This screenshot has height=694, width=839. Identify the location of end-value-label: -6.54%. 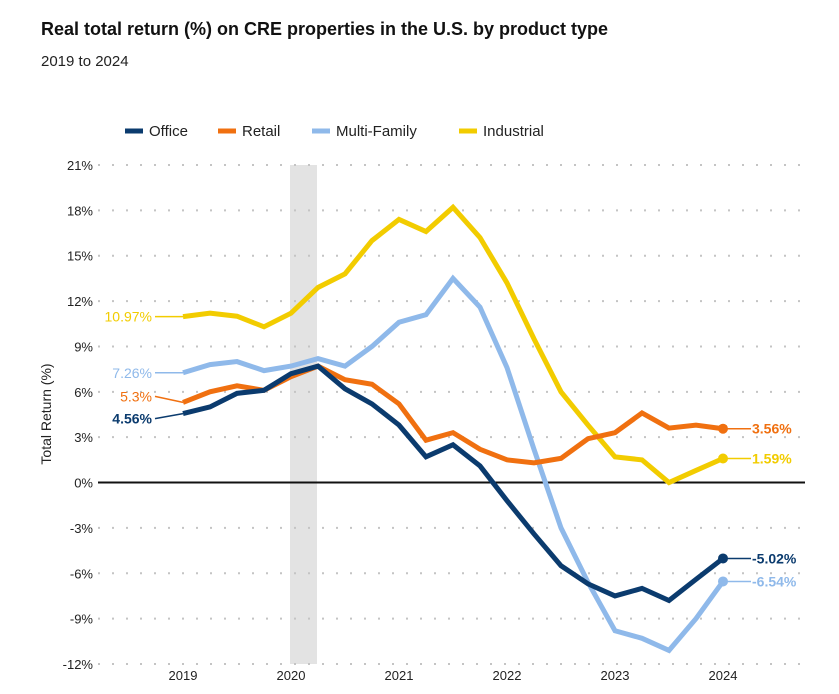
(774, 581).